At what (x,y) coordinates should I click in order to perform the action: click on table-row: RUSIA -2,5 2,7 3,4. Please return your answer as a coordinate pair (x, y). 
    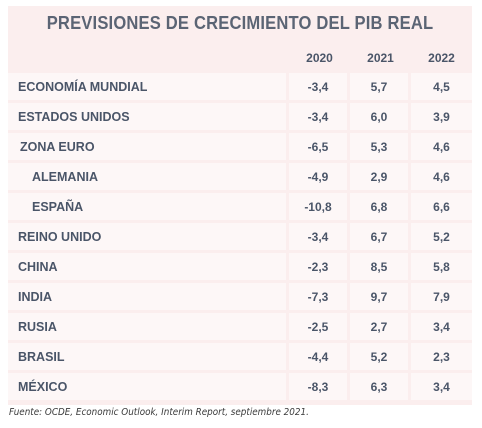
    Looking at the image, I should click on (240, 326).